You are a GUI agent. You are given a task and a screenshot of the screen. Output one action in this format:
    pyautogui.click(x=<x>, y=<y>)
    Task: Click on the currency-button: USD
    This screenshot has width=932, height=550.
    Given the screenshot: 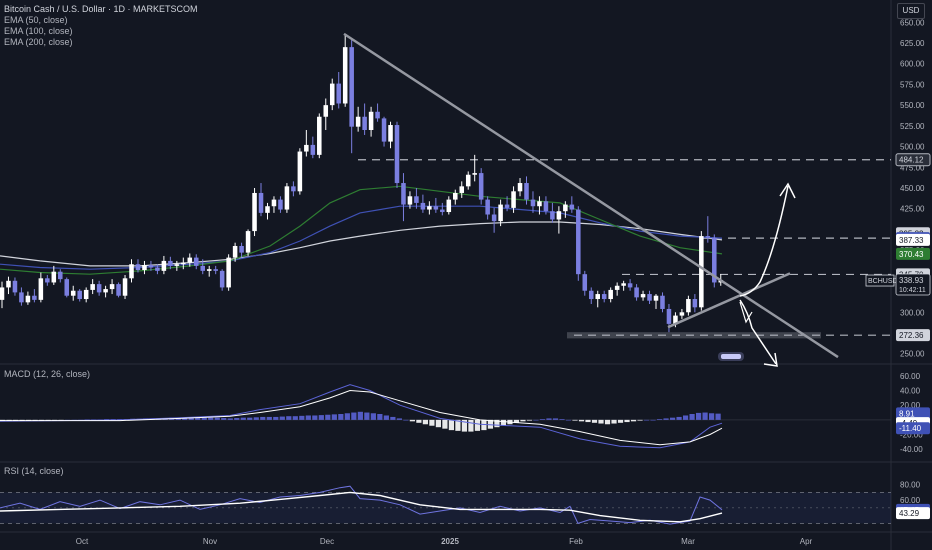 What is the action you would take?
    pyautogui.click(x=911, y=11)
    